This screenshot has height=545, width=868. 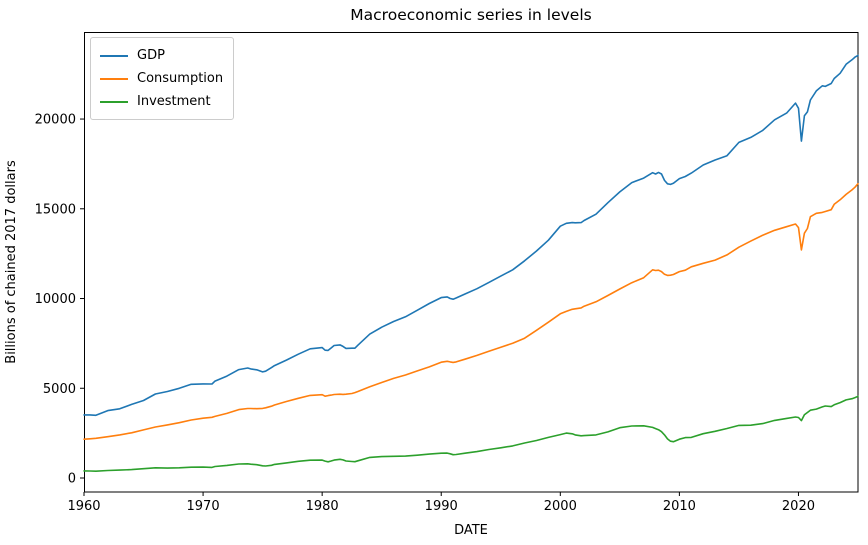 I want to click on legend: GDP Consumption Investment, so click(x=162, y=78).